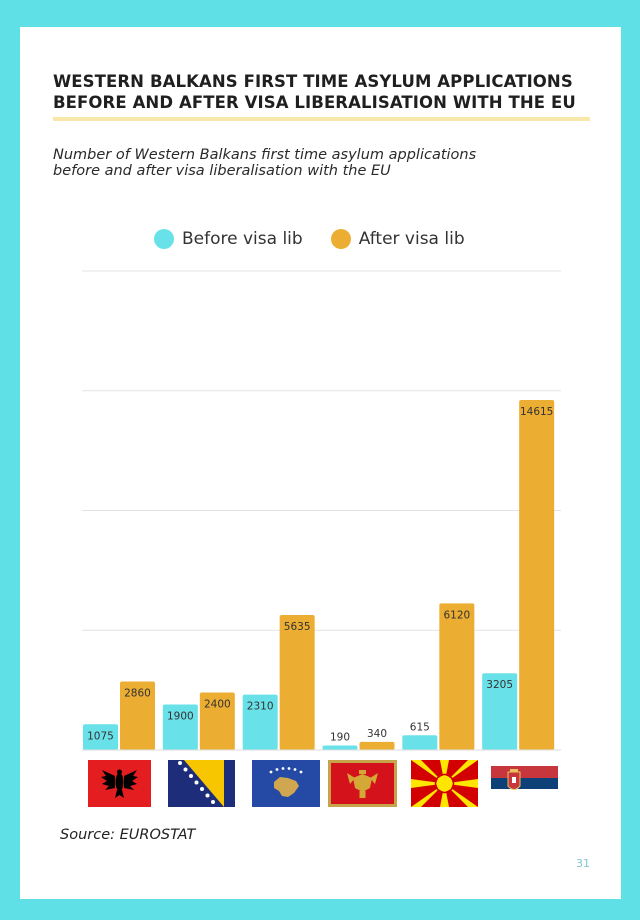 This screenshot has width=640, height=920. I want to click on data-label-2-after: 5635, so click(297, 627).